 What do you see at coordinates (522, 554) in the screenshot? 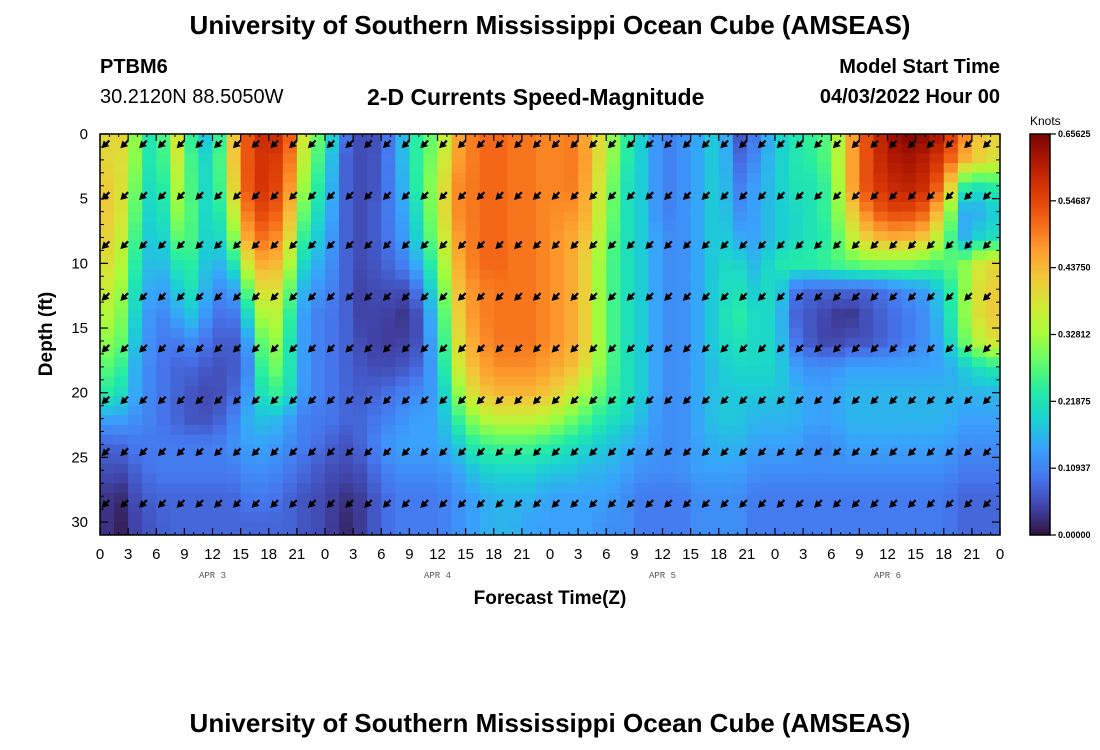
I see `x-tick-label: 21` at bounding box center [522, 554].